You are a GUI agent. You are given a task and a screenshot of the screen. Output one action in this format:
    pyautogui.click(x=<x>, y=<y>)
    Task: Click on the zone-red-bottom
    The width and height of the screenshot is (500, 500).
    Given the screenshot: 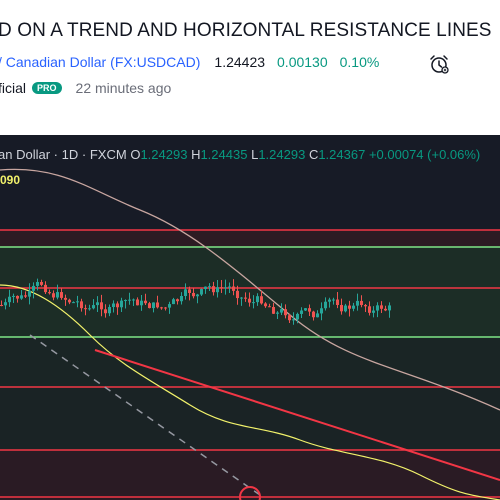 What is the action you would take?
    pyautogui.click(x=250, y=475)
    